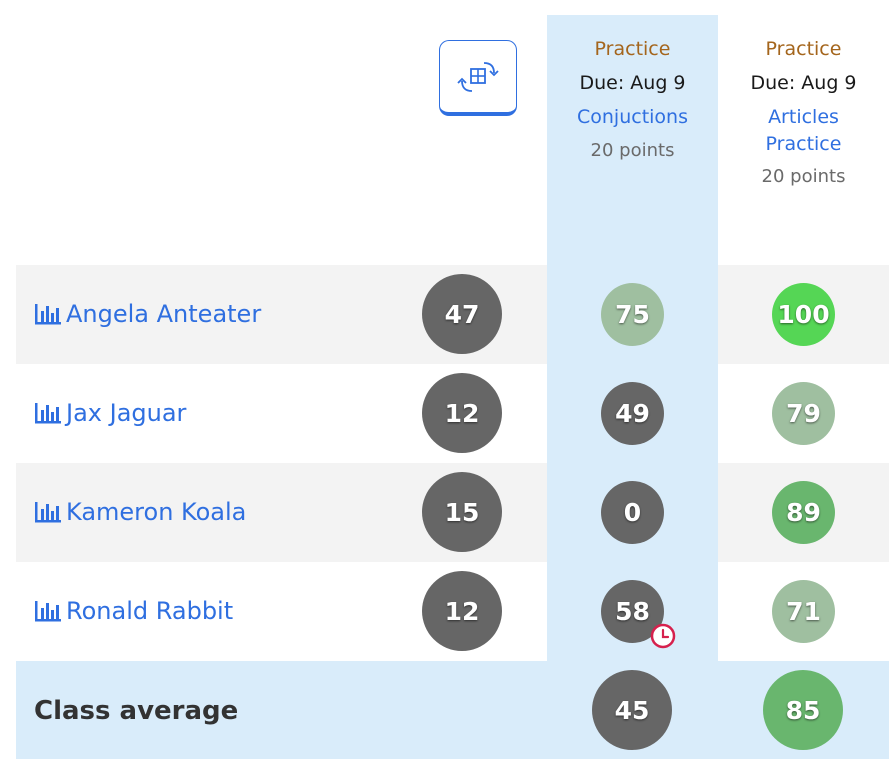  Describe the element at coordinates (803, 710) in the screenshot. I see `class-average-score: 85` at that location.